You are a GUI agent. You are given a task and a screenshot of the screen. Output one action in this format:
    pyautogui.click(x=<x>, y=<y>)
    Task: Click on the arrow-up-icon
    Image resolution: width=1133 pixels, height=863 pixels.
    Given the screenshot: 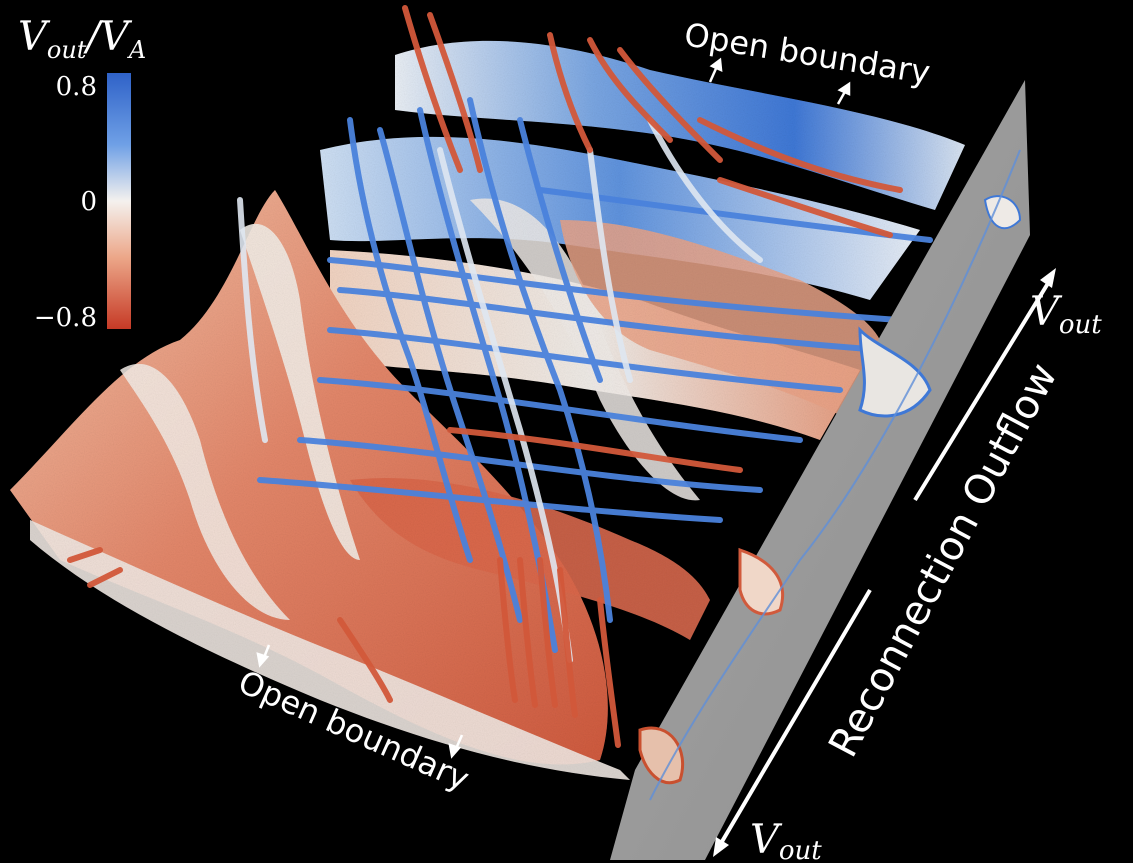 What is the action you would take?
    pyautogui.click(x=1048, y=278)
    